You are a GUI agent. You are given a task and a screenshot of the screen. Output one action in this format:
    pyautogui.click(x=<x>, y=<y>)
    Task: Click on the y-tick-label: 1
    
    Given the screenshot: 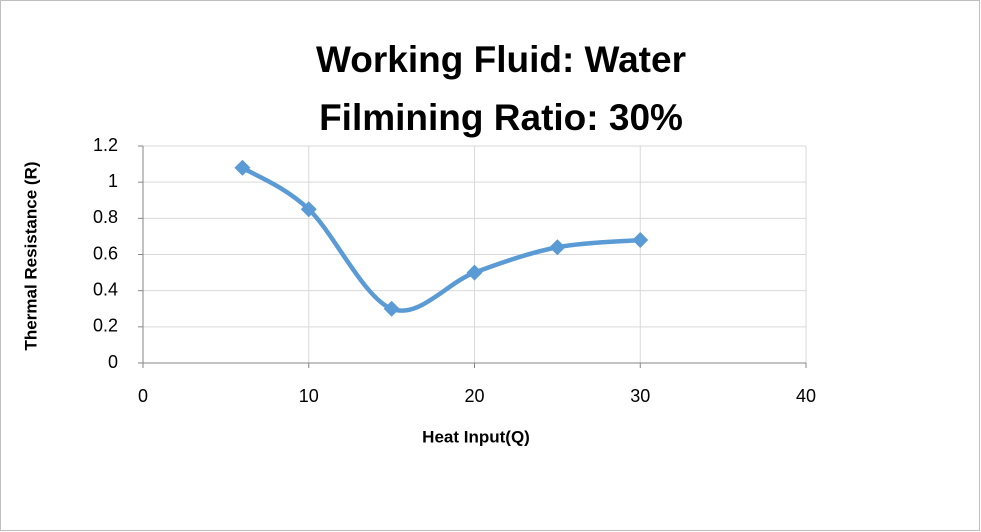 What is the action you would take?
    pyautogui.click(x=113, y=181)
    